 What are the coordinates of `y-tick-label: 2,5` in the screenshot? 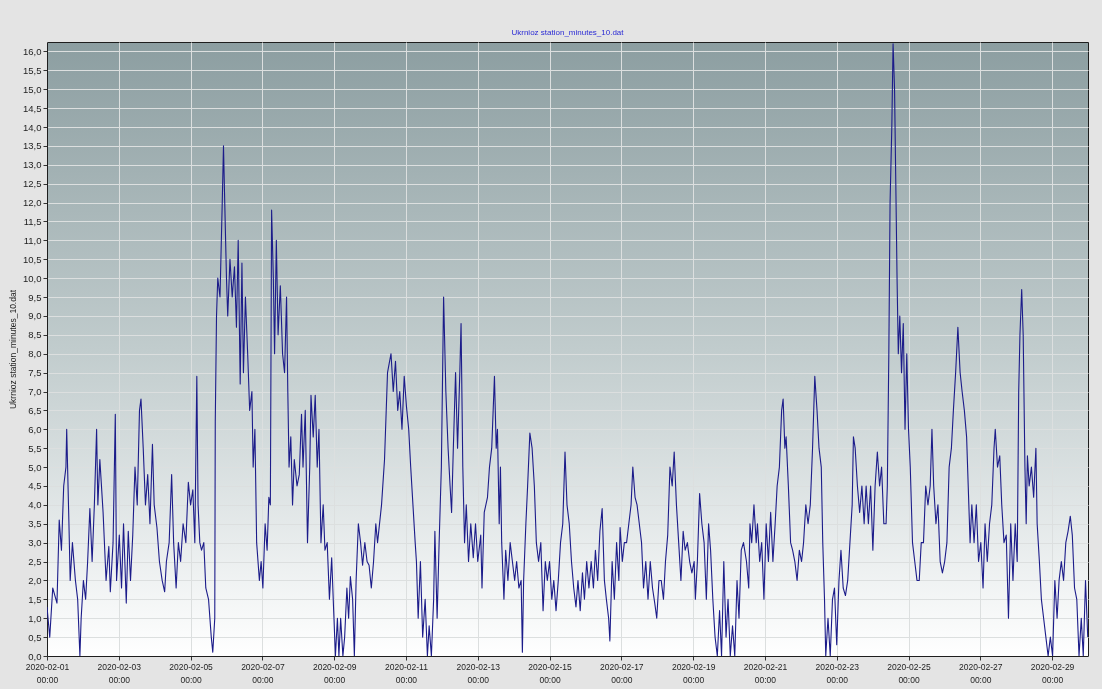 It's located at (35, 562).